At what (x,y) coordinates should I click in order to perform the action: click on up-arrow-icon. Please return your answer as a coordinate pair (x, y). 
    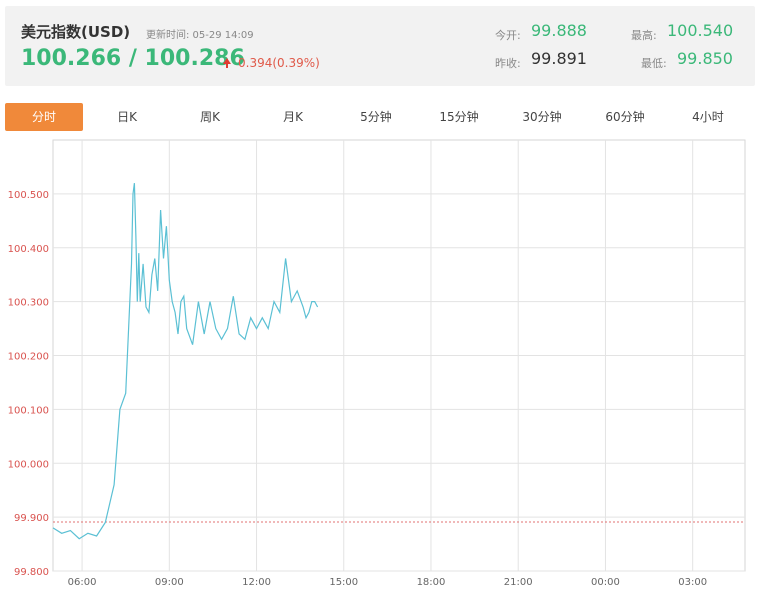
    Looking at the image, I should click on (227, 61).